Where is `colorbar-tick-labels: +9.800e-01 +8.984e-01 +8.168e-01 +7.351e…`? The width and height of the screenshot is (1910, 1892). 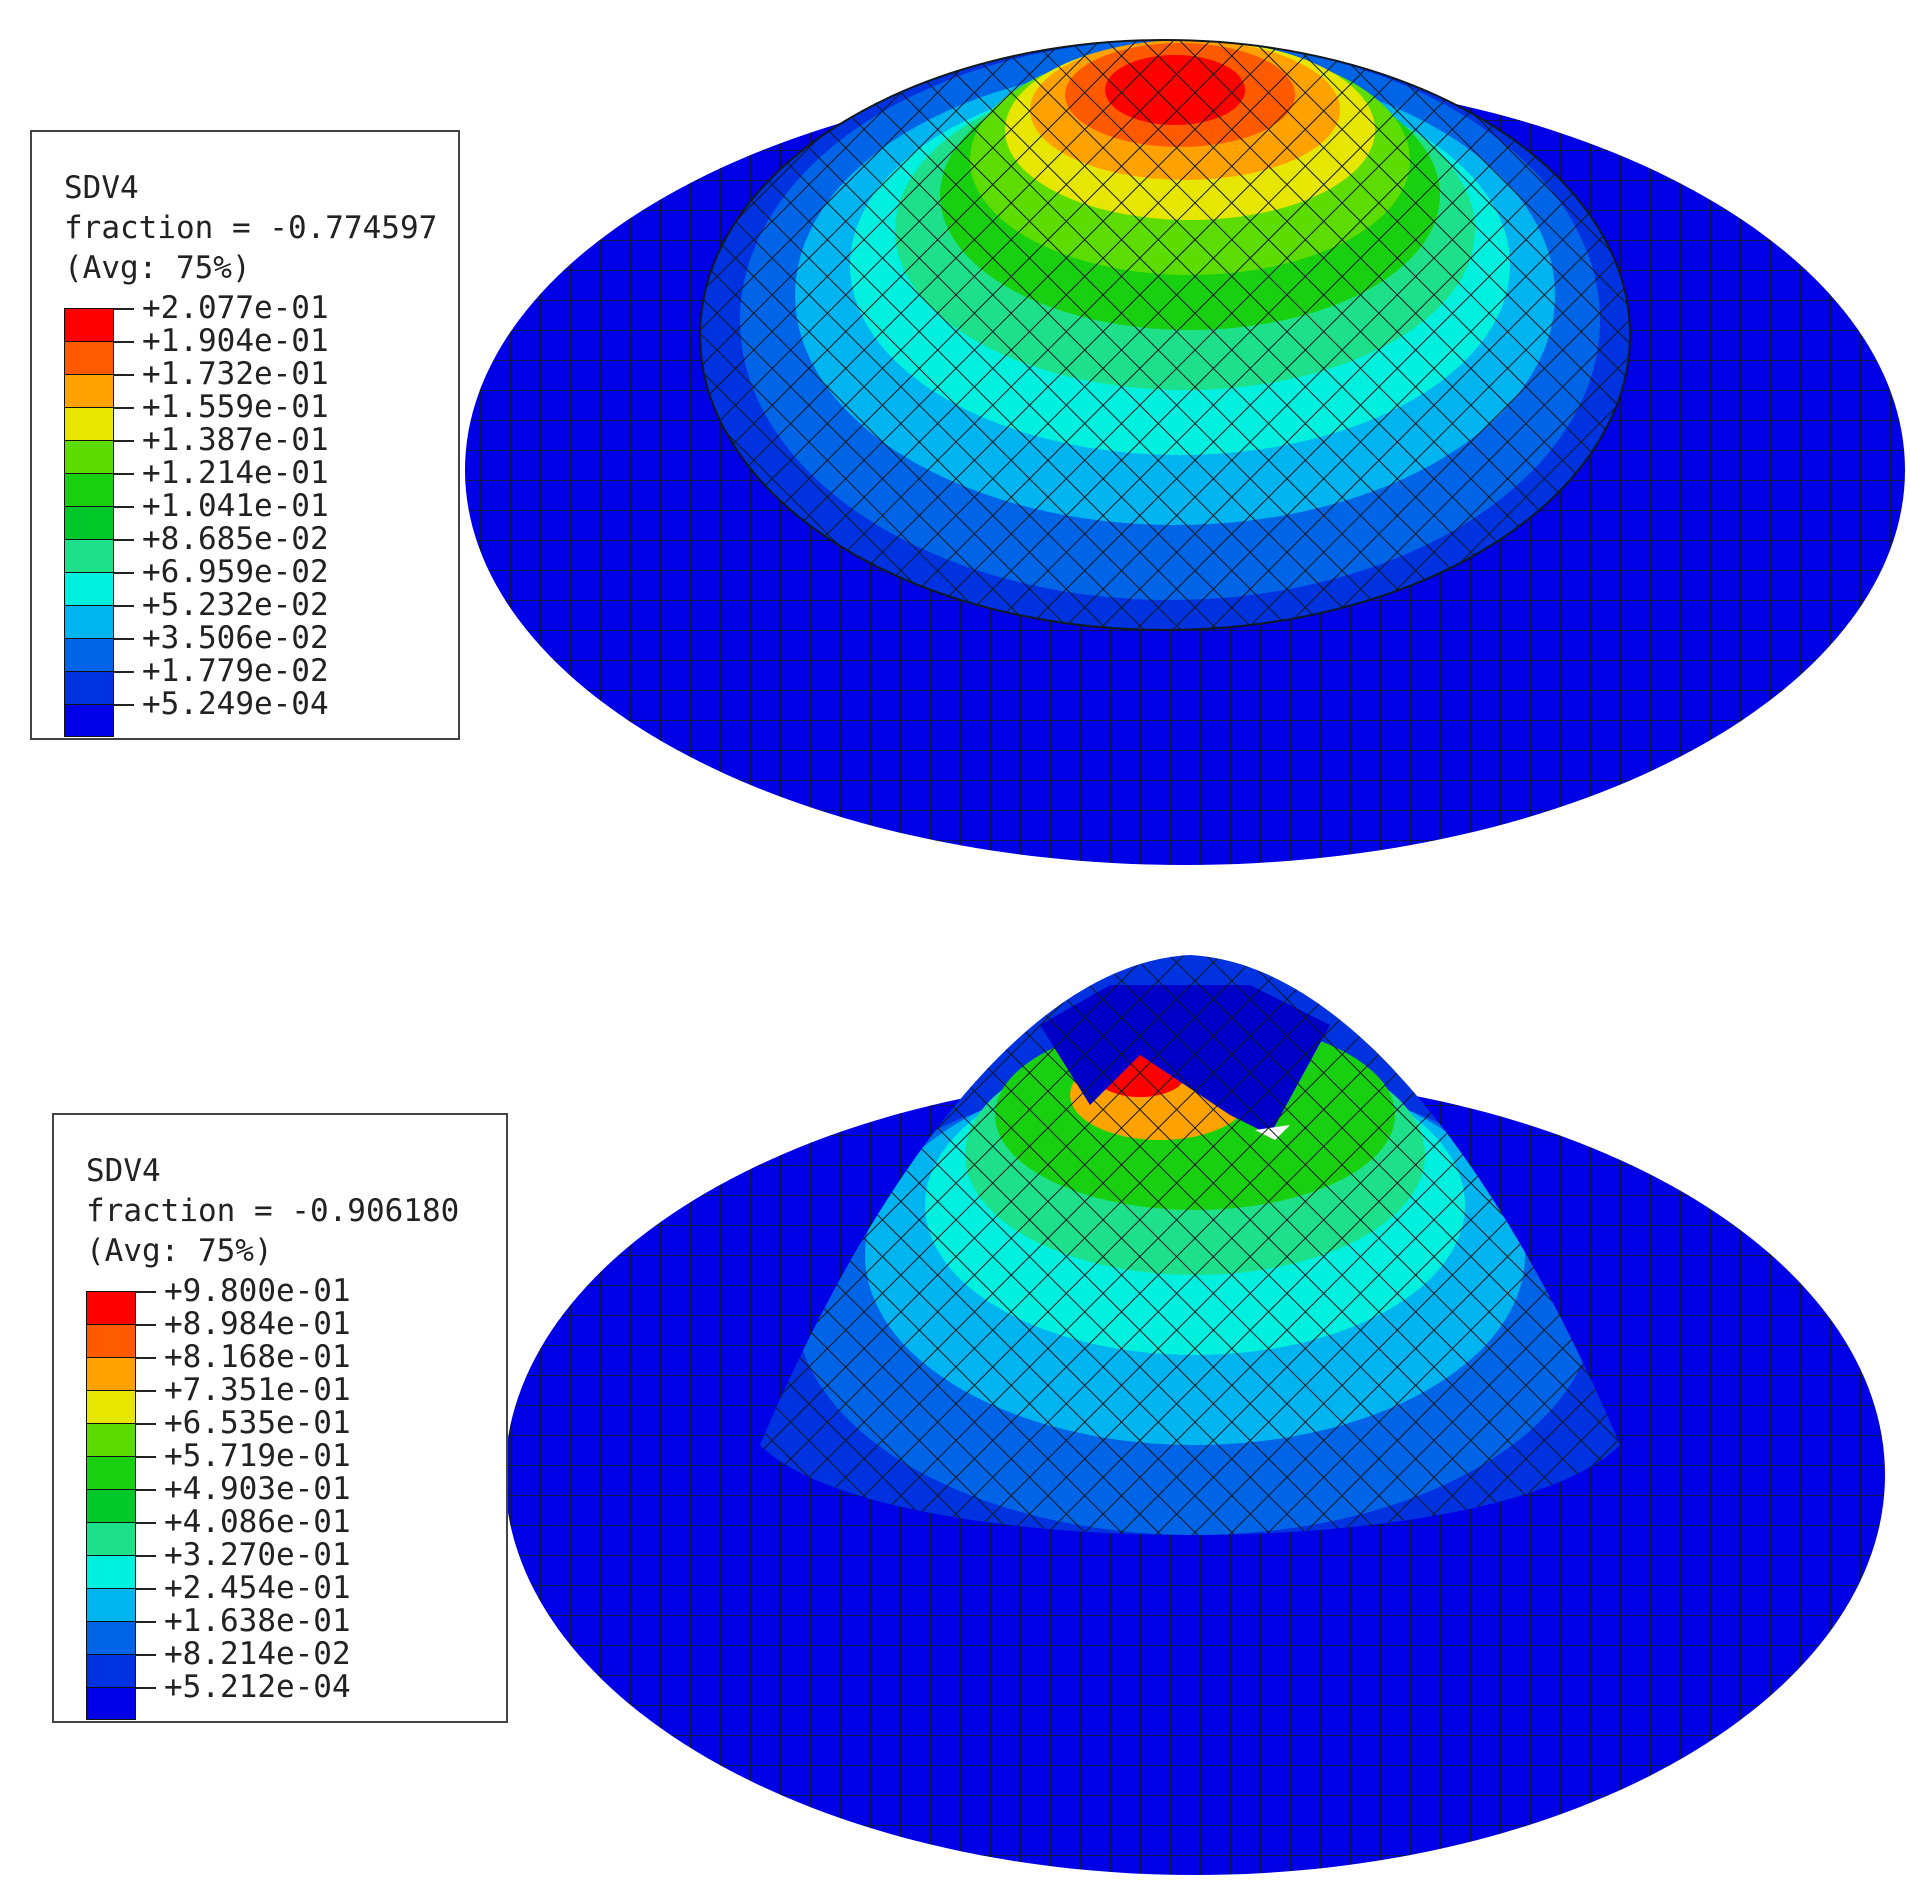 colorbar-tick-labels: +9.800e-01 +8.984e-01 +8.168e-01 +7.351e… is located at coordinates (243, 1489).